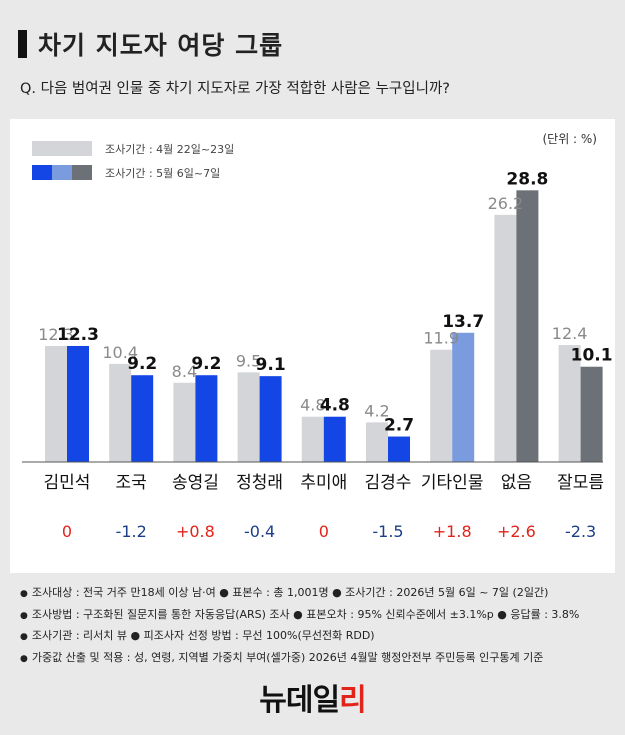  I want to click on change-value: +2.6, so click(516, 531).